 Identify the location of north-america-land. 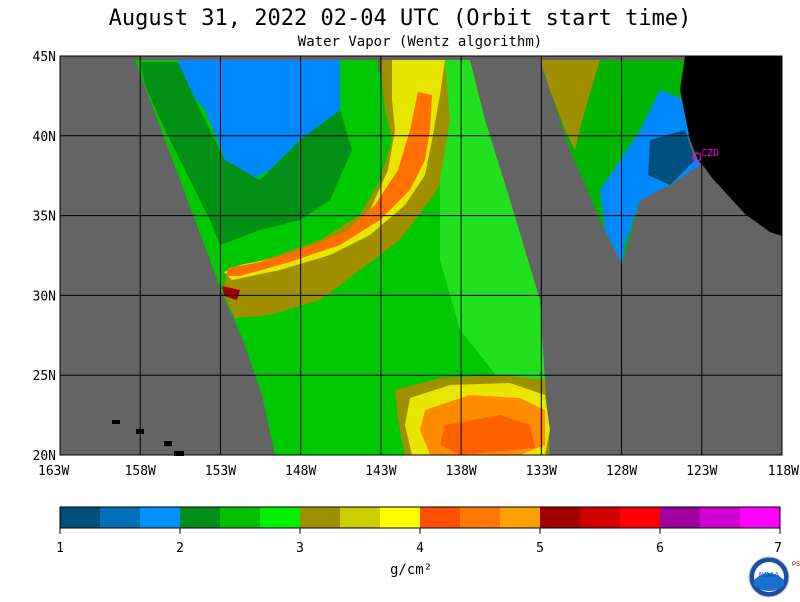
(731, 146).